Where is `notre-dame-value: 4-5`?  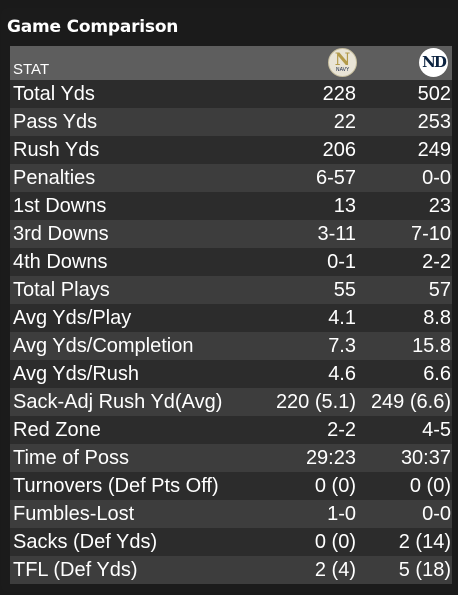 notre-dame-value: 4-5 is located at coordinates (436, 430).